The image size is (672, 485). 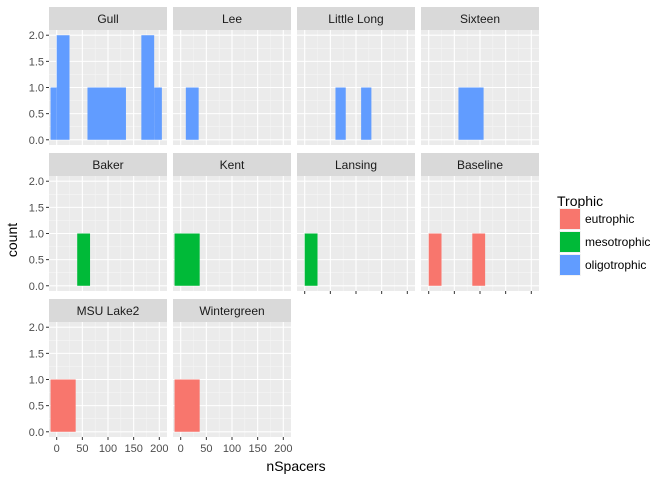 I want to click on facet-strip-label: Sixteen, so click(x=480, y=19).